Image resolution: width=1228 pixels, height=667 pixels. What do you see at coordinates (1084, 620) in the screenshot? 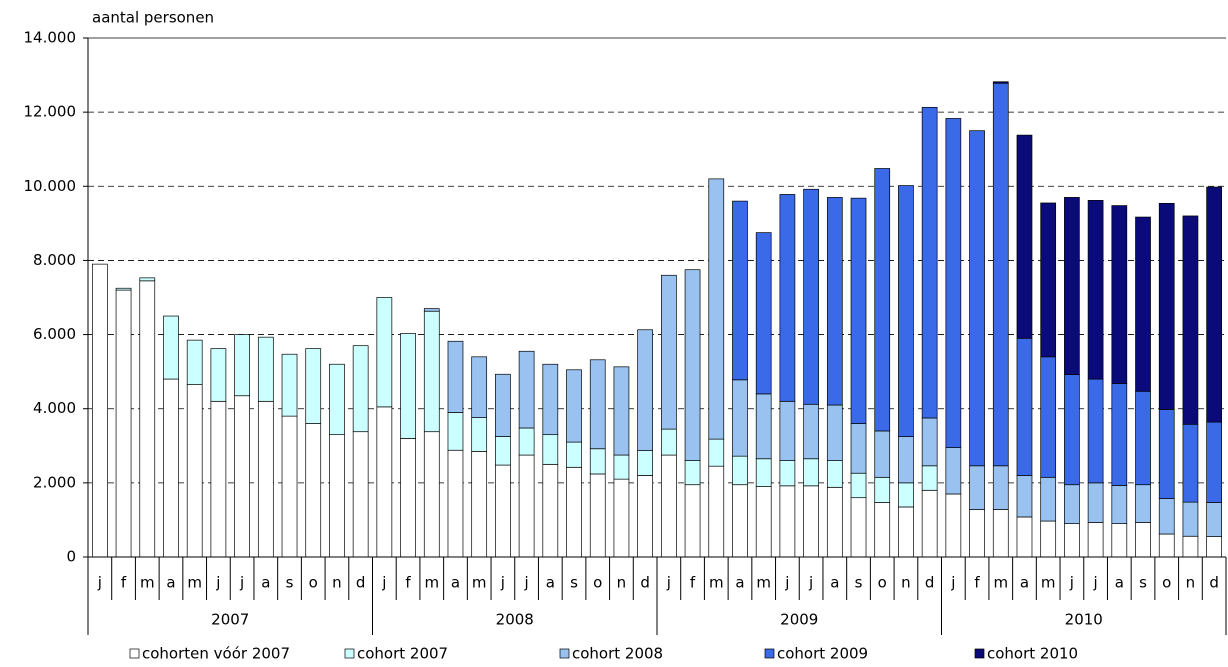
I see `group-label: 2010` at bounding box center [1084, 620].